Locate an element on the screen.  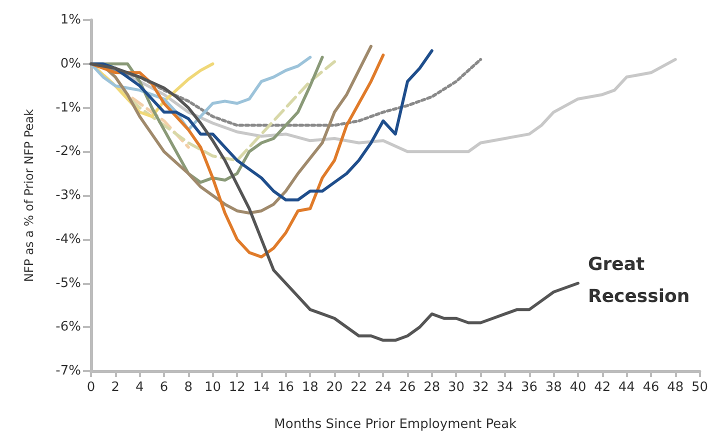
x-tick-label: 6 is located at coordinates (164, 387).